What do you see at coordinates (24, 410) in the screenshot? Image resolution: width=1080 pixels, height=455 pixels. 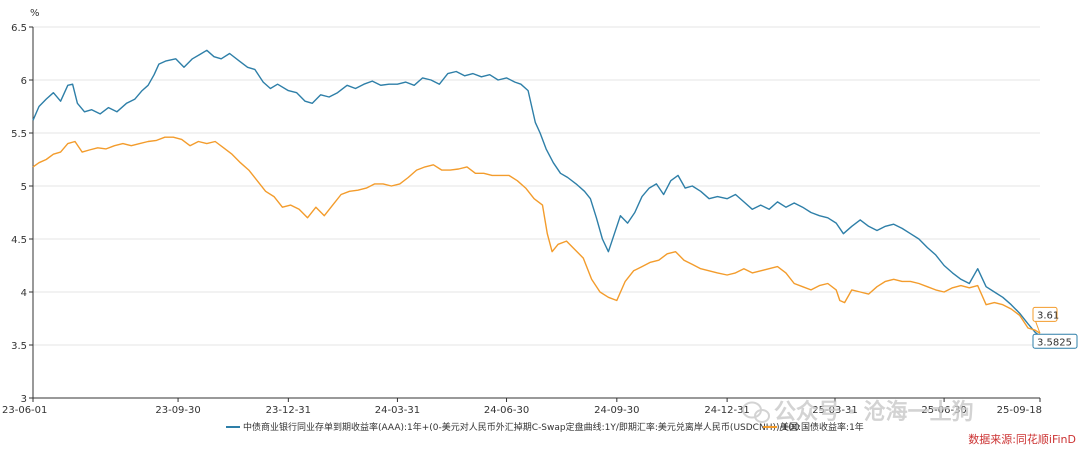 I see `x-tick-label: 23-06-01` at bounding box center [24, 410].